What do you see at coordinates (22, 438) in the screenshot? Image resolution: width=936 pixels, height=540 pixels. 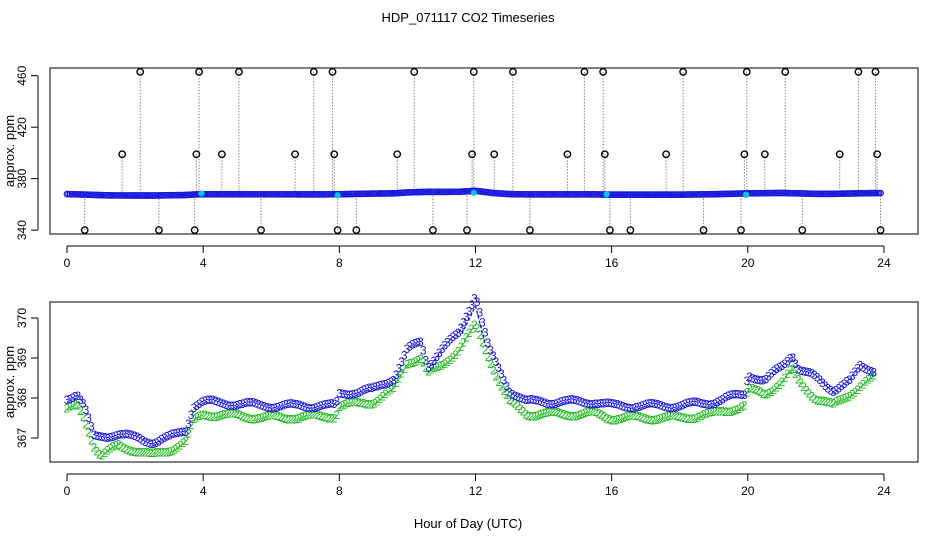 I see `bottom-y-tick-label: 367` at bounding box center [22, 438].